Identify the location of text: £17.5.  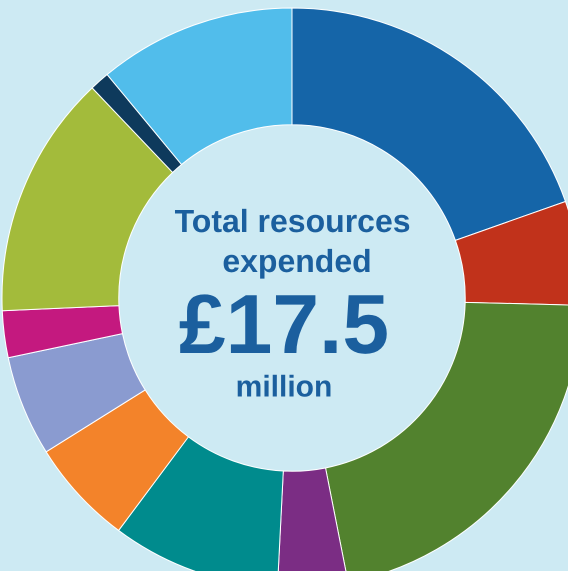
(284, 324).